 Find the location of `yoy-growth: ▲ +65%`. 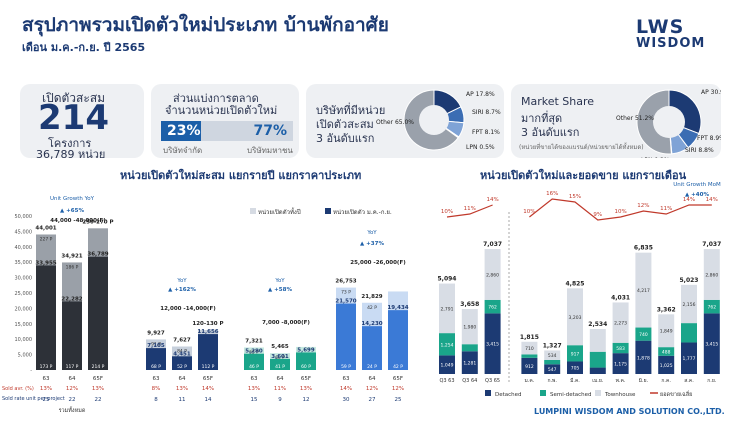

yoy-growth: ▲ +65% is located at coordinates (72, 211).